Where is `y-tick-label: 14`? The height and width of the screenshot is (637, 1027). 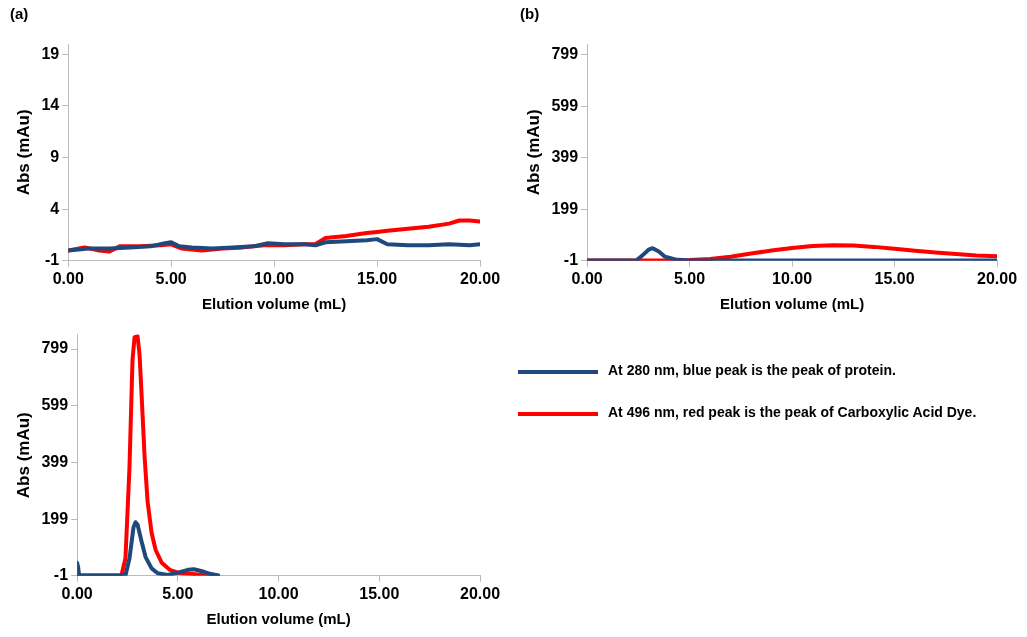
y-tick-label: 14 is located at coordinates (50, 105).